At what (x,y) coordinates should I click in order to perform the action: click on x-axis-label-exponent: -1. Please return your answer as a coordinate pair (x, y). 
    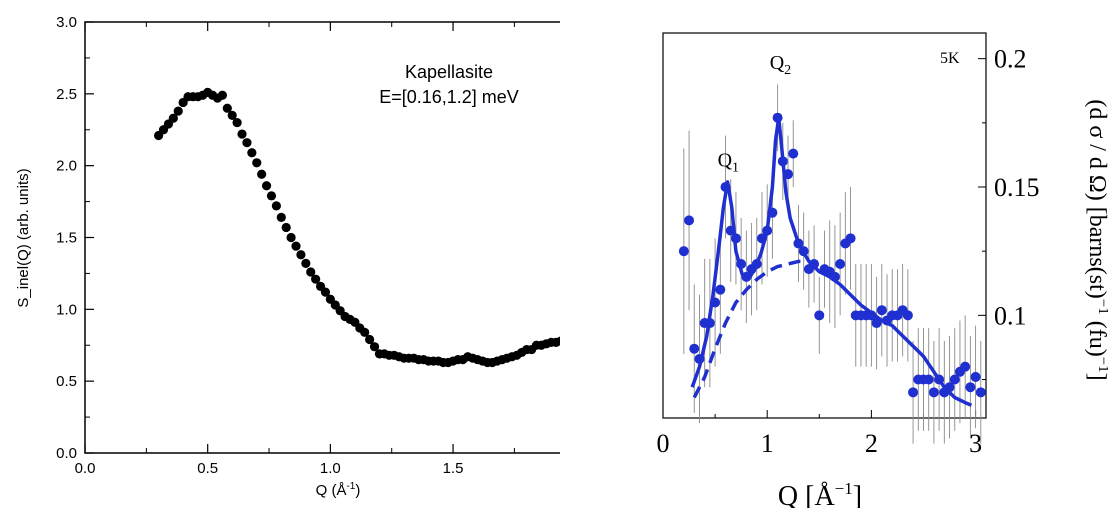
    Looking at the image, I should click on (350, 486).